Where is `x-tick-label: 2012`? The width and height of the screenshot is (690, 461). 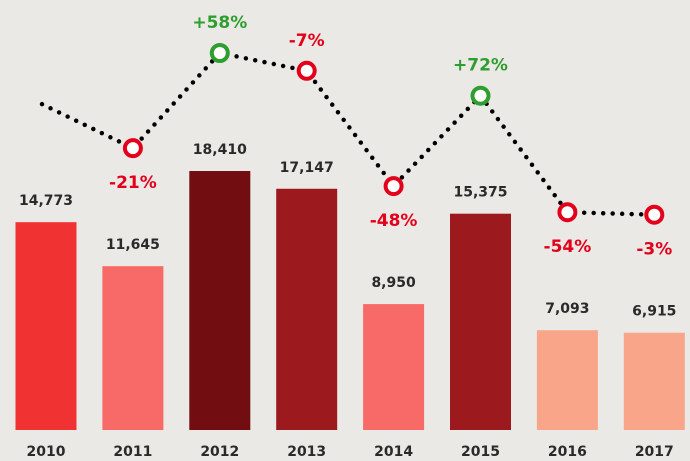
x-tick-label: 2012 is located at coordinates (219, 452).